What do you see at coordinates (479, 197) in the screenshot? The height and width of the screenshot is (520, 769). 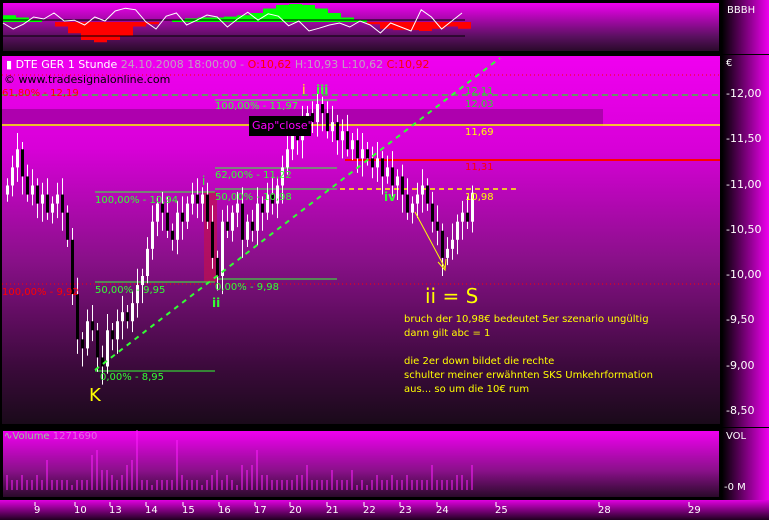 I see `level-label: 10,98` at bounding box center [479, 197].